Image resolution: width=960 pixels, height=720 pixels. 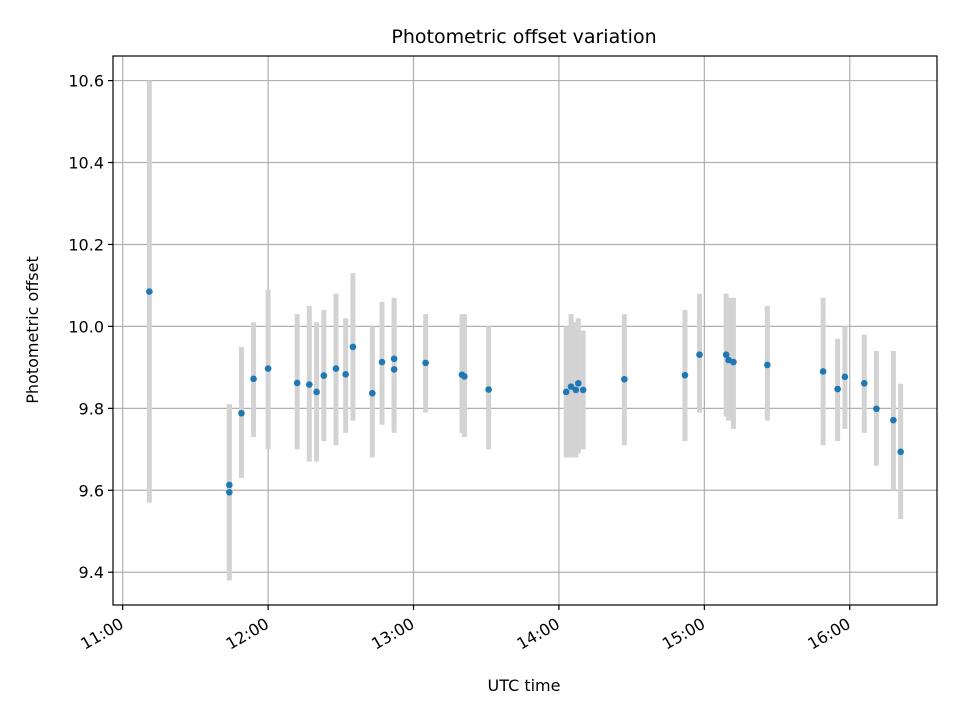 What do you see at coordinates (392, 634) in the screenshot?
I see `x-tick-label: 13:00` at bounding box center [392, 634].